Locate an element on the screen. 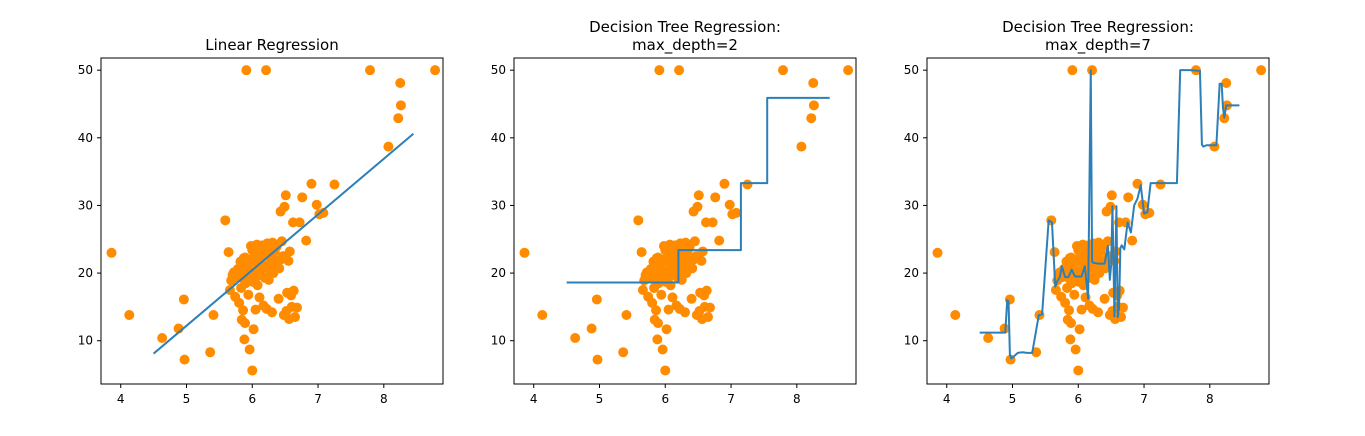  y-tick-label: 30 is located at coordinates (498, 205).